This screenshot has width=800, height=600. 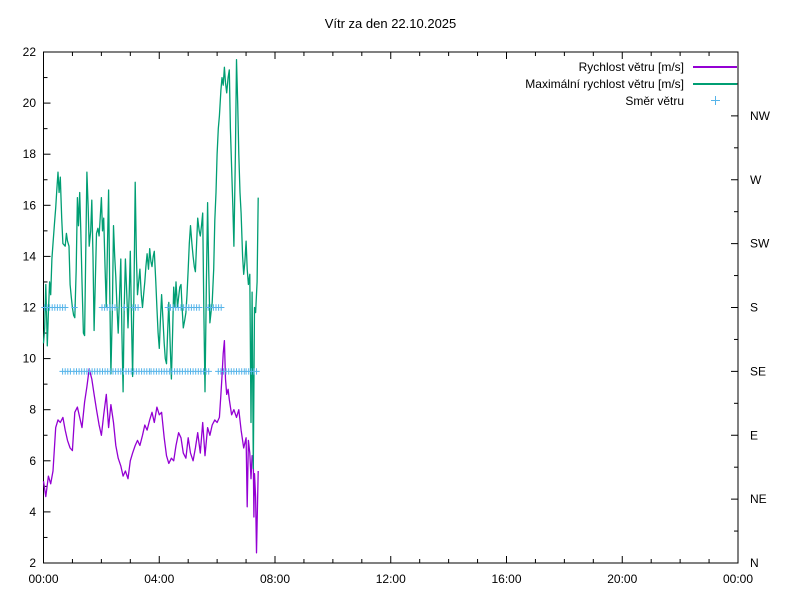 What do you see at coordinates (754, 308) in the screenshot?
I see `y2-tick-label: S` at bounding box center [754, 308].